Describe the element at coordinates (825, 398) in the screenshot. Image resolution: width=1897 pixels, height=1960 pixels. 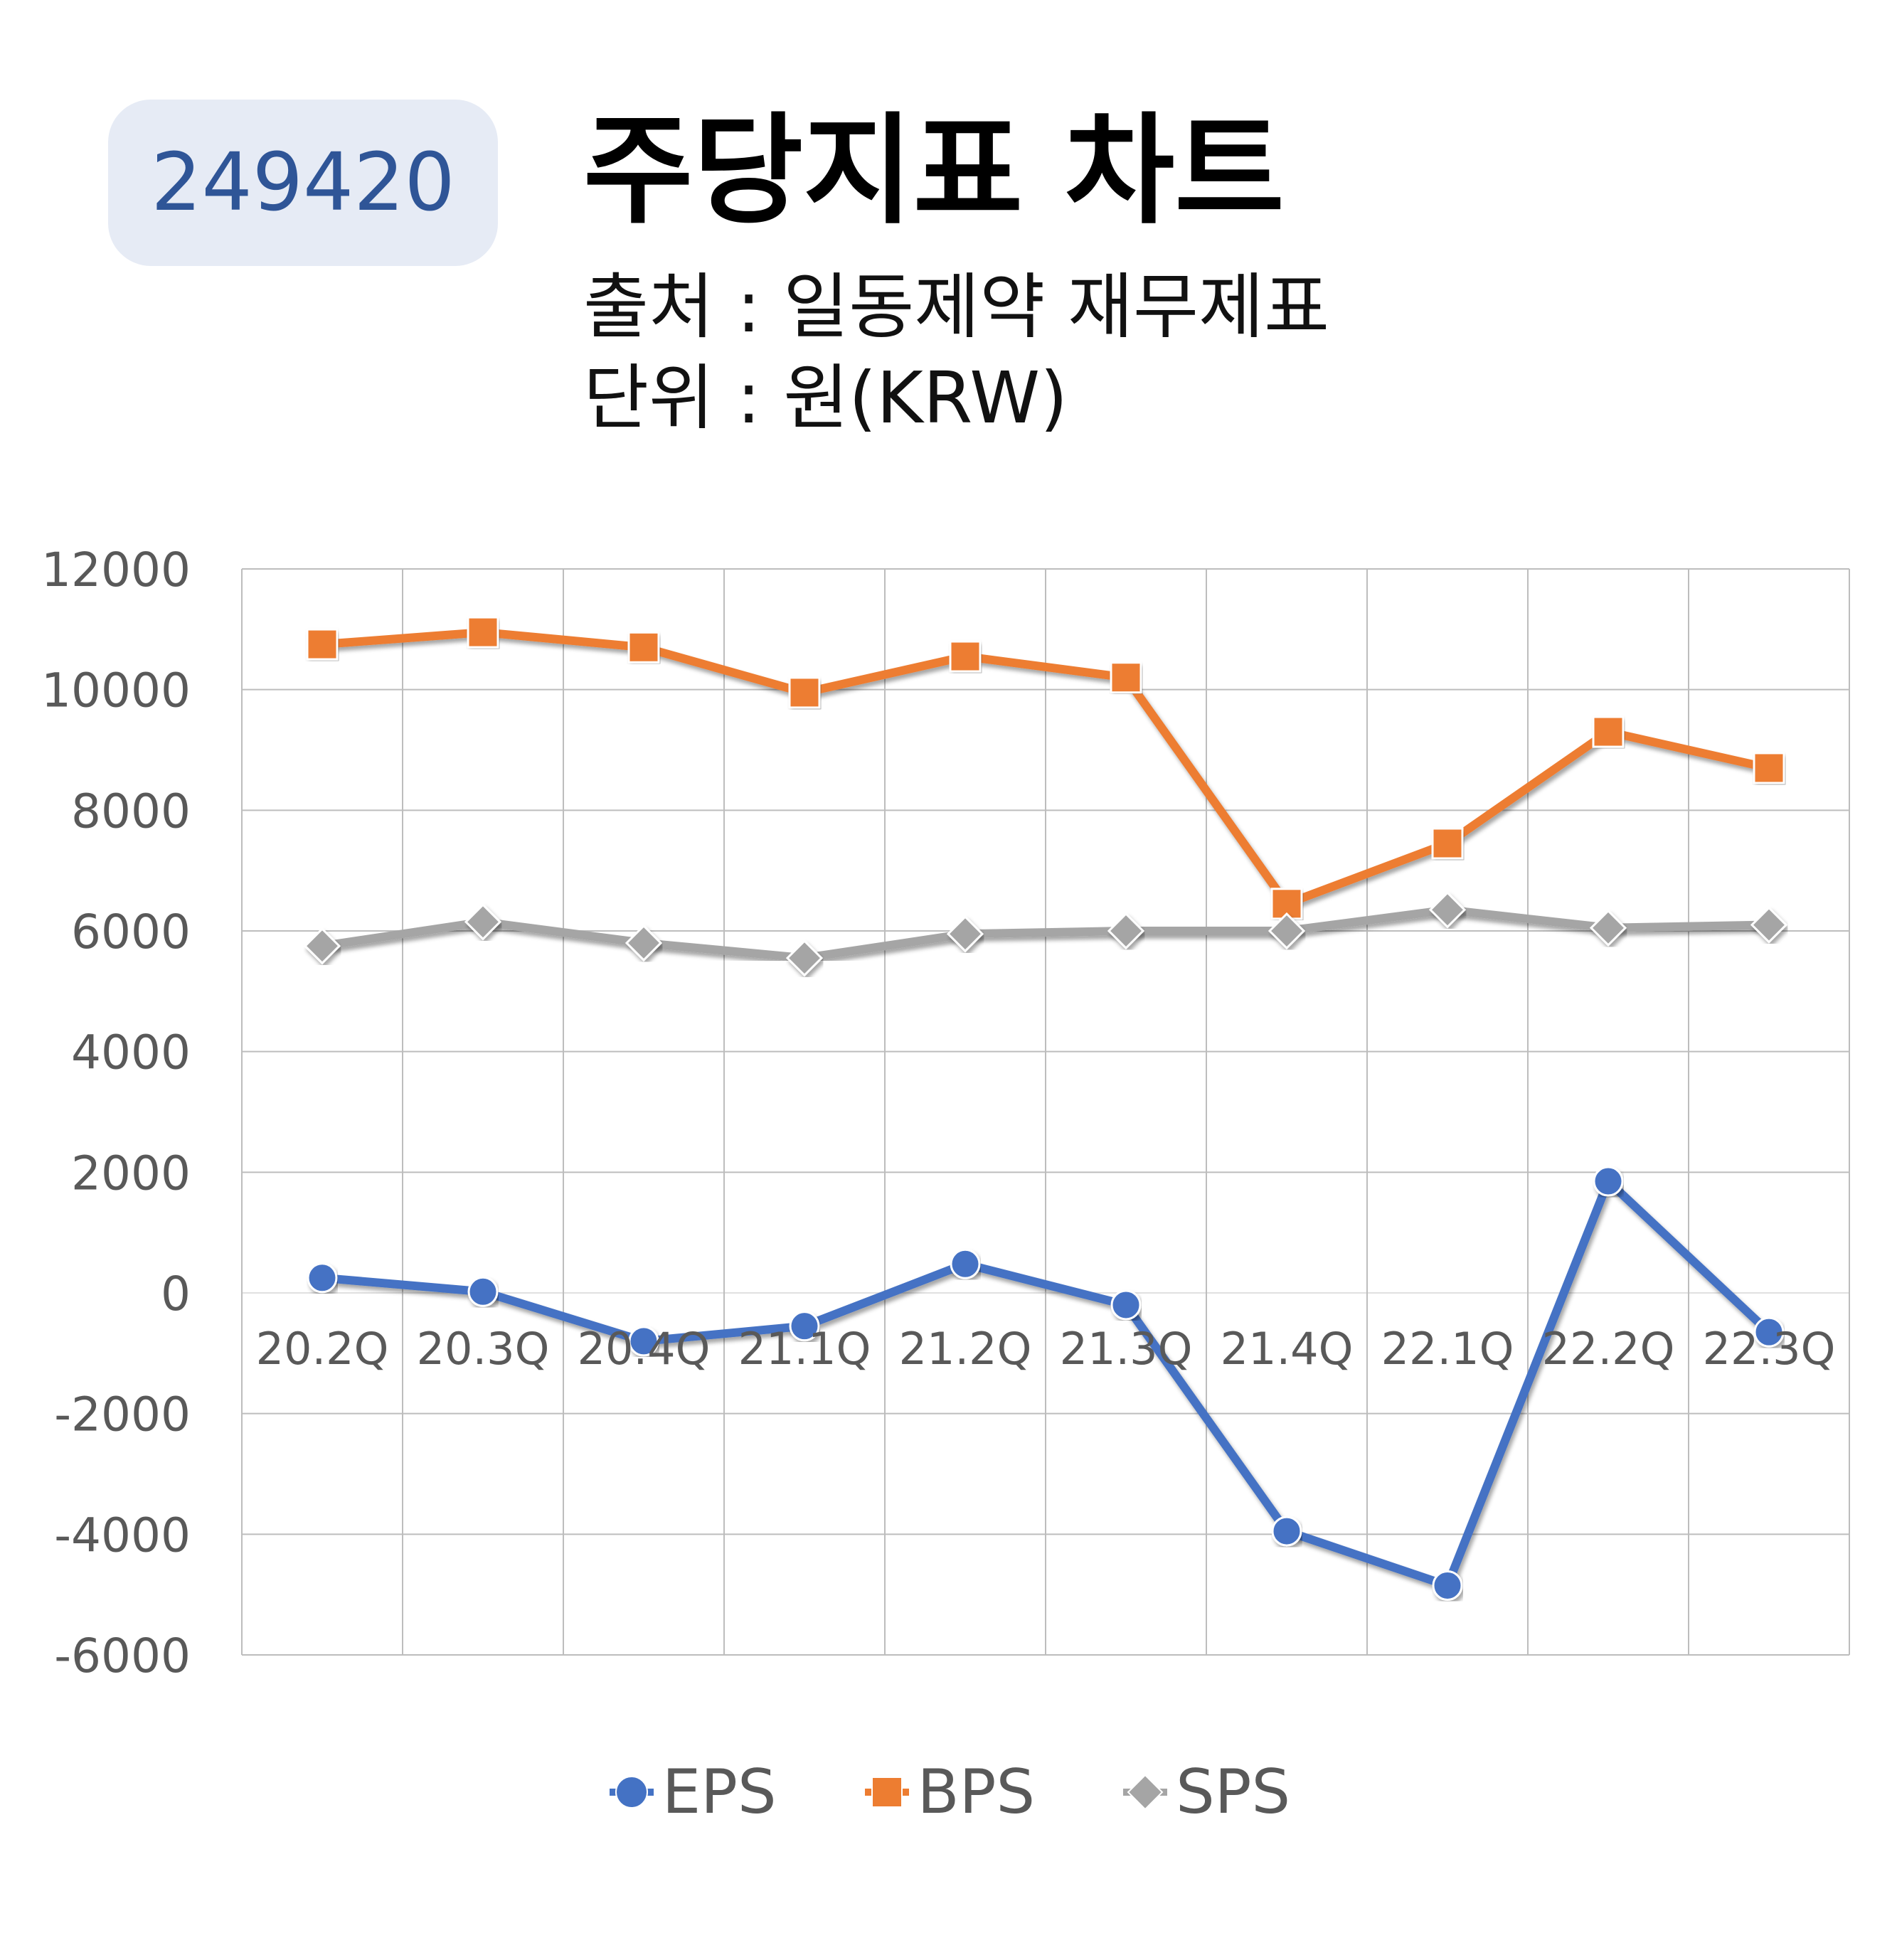
I see `unit-label: 단위 : 원(KRW)` at that location.